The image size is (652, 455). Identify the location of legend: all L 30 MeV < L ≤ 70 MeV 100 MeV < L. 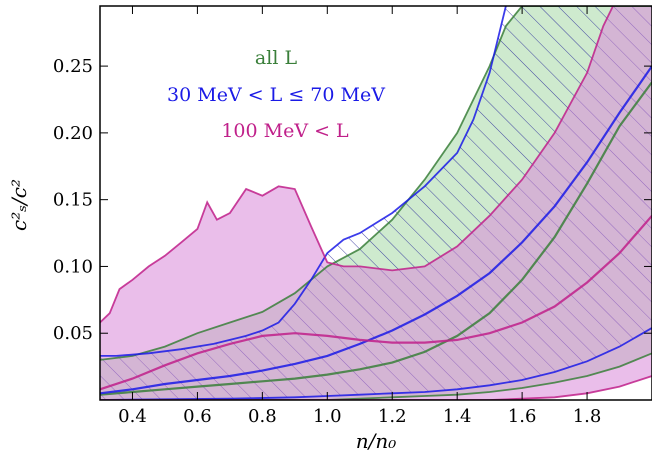
(276, 94).